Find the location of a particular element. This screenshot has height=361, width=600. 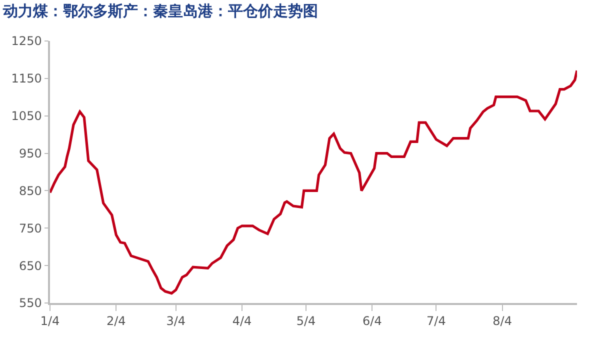

x-tick-label: 8/4 is located at coordinates (502, 321).